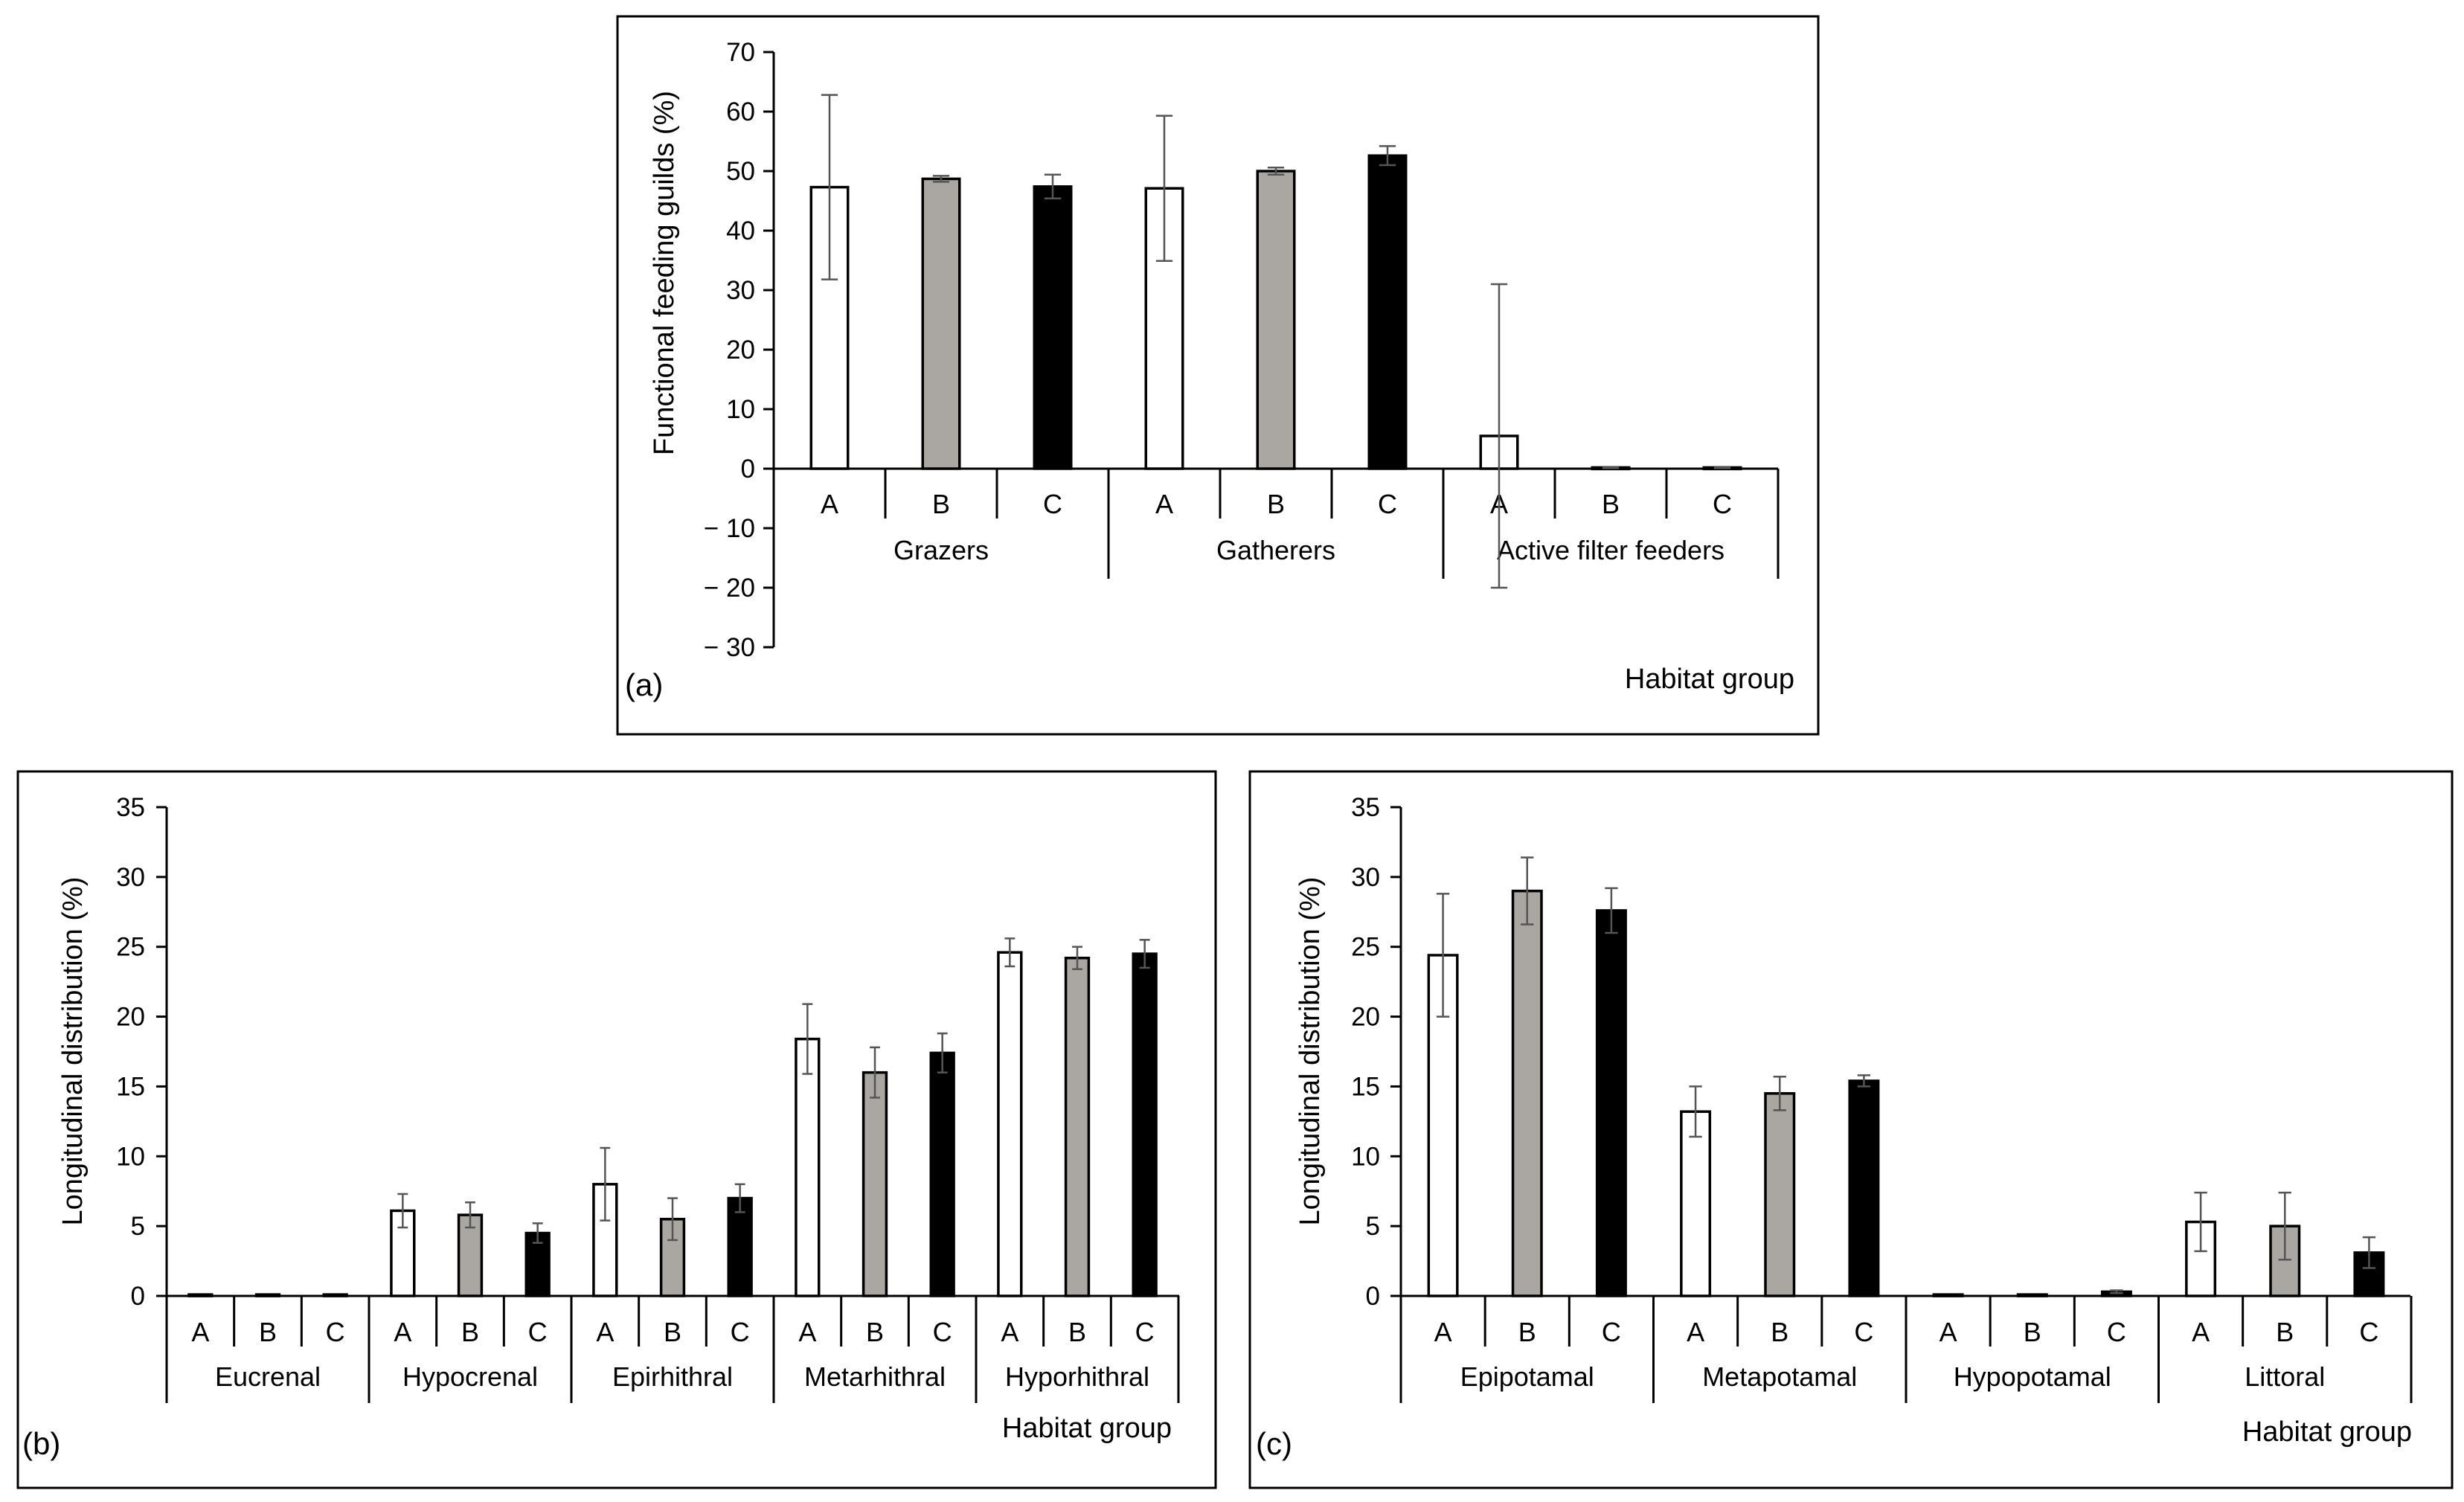  What do you see at coordinates (672, 1377) in the screenshot?
I see `group-label: Epirhithral` at bounding box center [672, 1377].